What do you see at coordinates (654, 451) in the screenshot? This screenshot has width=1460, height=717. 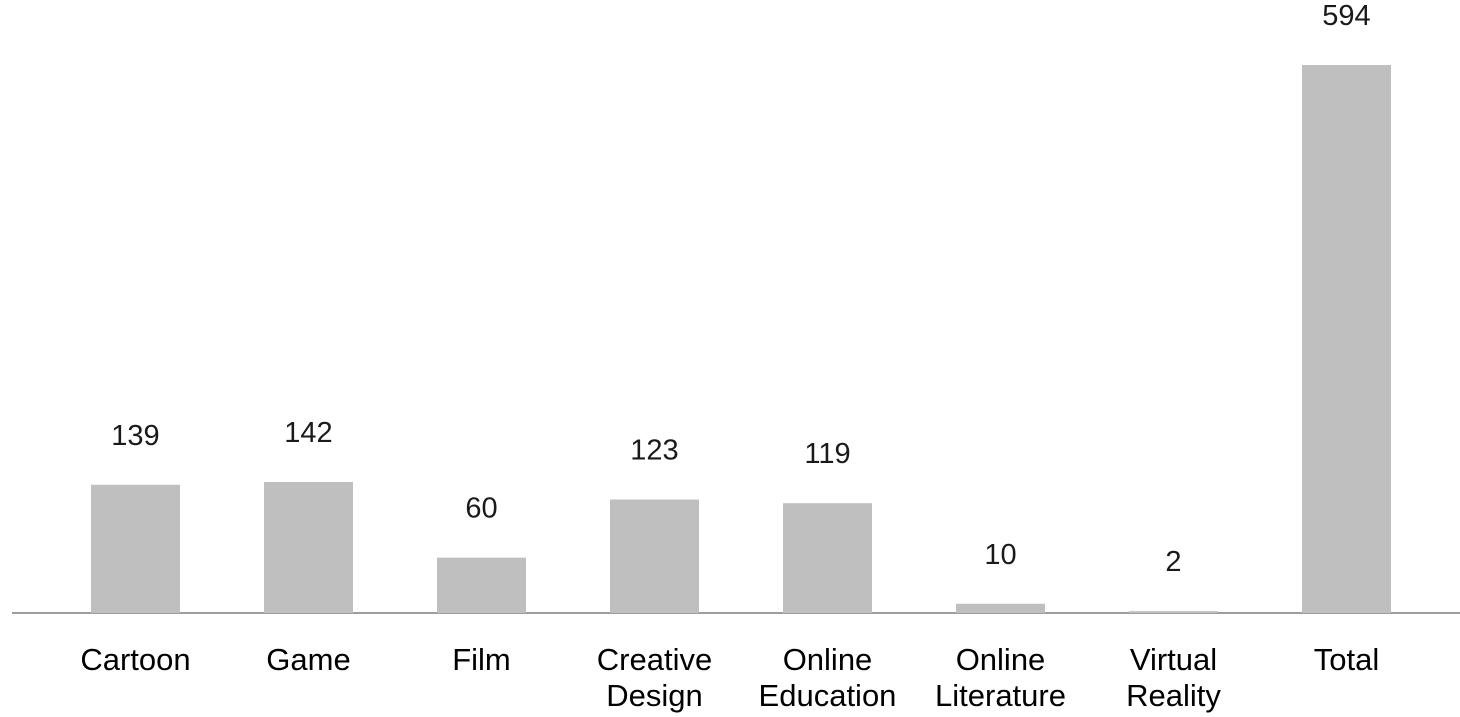 I see `data-label-3: 123` at bounding box center [654, 451].